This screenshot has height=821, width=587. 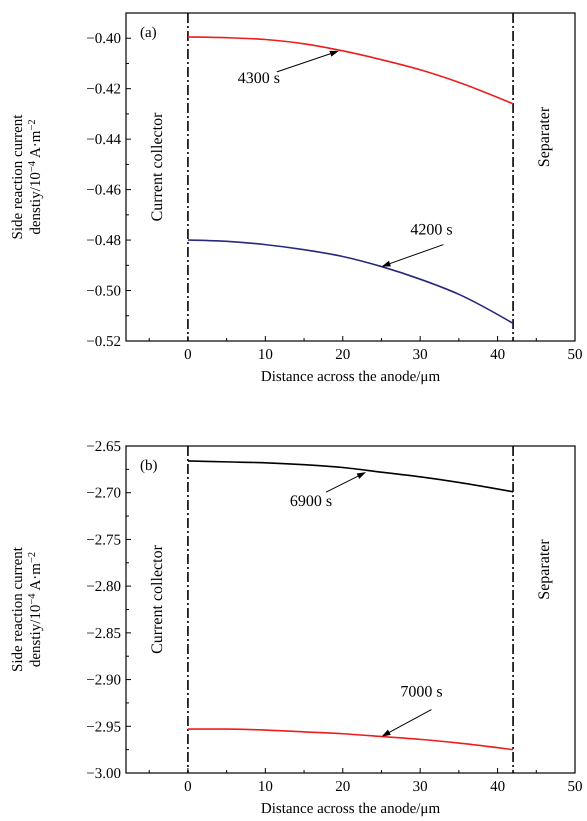 I want to click on y-tick-label: −0.40, so click(x=103, y=39).